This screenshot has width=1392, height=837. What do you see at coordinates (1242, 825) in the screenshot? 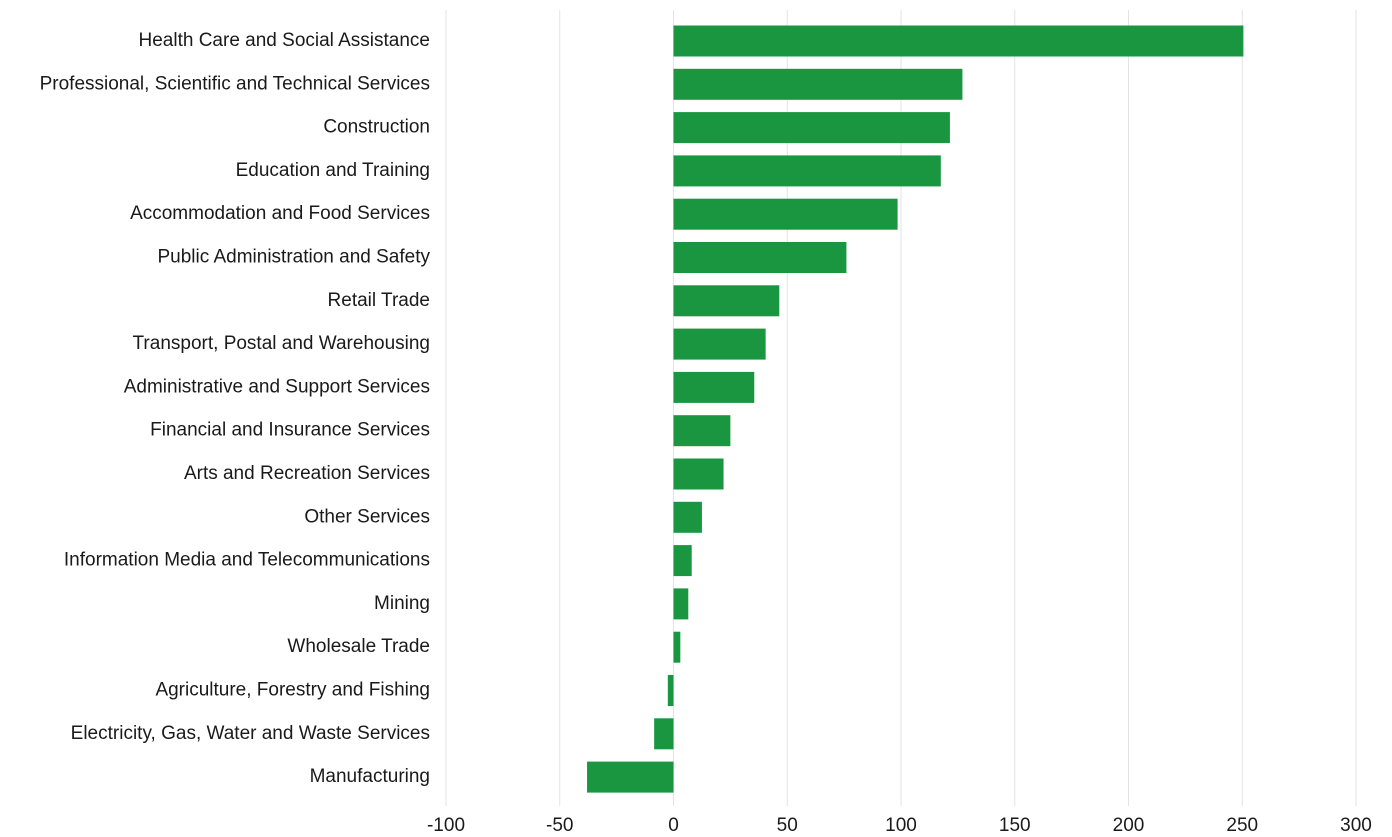
I see `x-tick-label: 250` at bounding box center [1242, 825].